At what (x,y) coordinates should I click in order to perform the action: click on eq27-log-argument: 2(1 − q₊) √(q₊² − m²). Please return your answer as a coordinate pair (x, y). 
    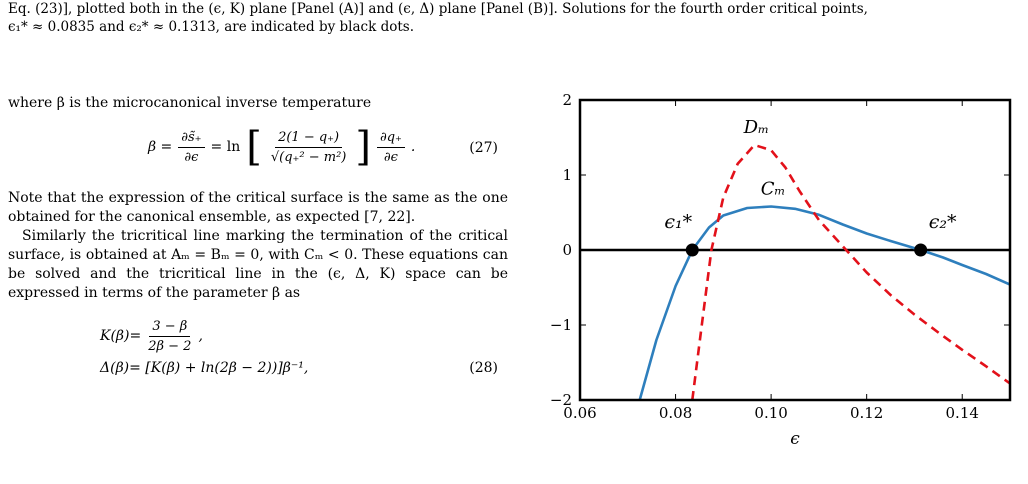
    Looking at the image, I should click on (308, 147).